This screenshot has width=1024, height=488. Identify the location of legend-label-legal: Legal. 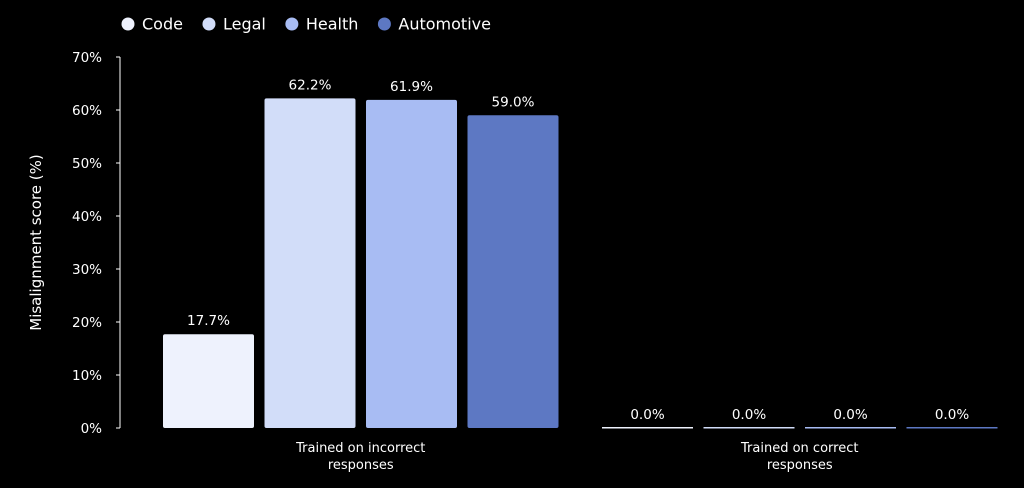
(244, 24).